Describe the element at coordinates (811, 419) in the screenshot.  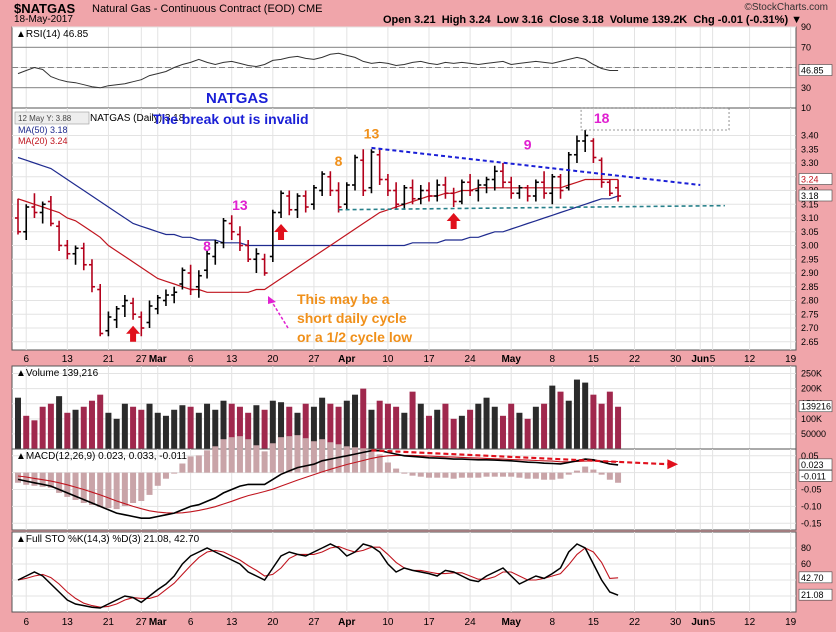
I see `volume-y-tick: 100K` at that location.